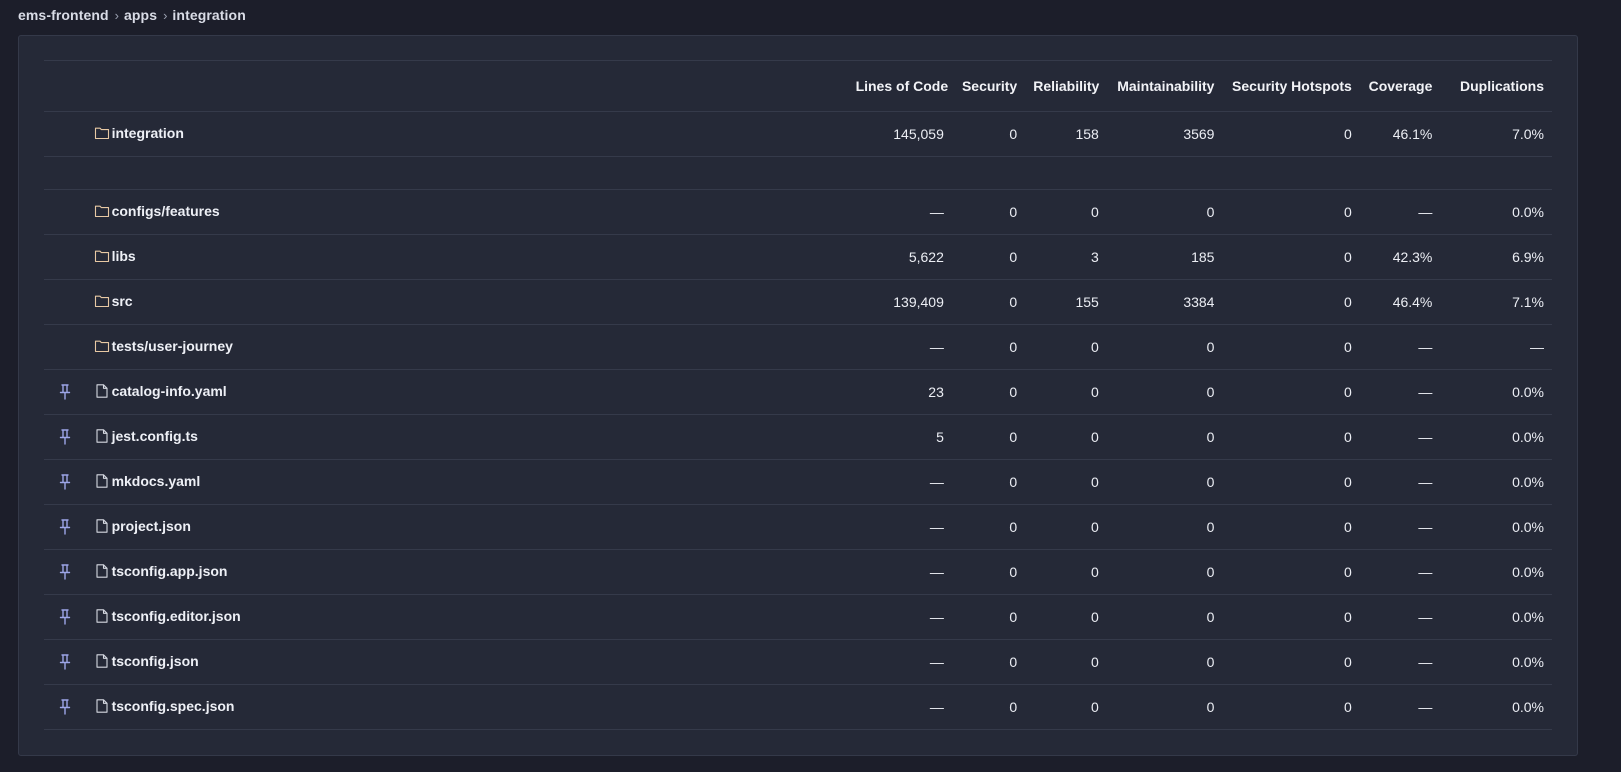 Image resolution: width=1621 pixels, height=772 pixels. I want to click on table-row: tests/user-journey —0 0 0 0— —, so click(798, 347).